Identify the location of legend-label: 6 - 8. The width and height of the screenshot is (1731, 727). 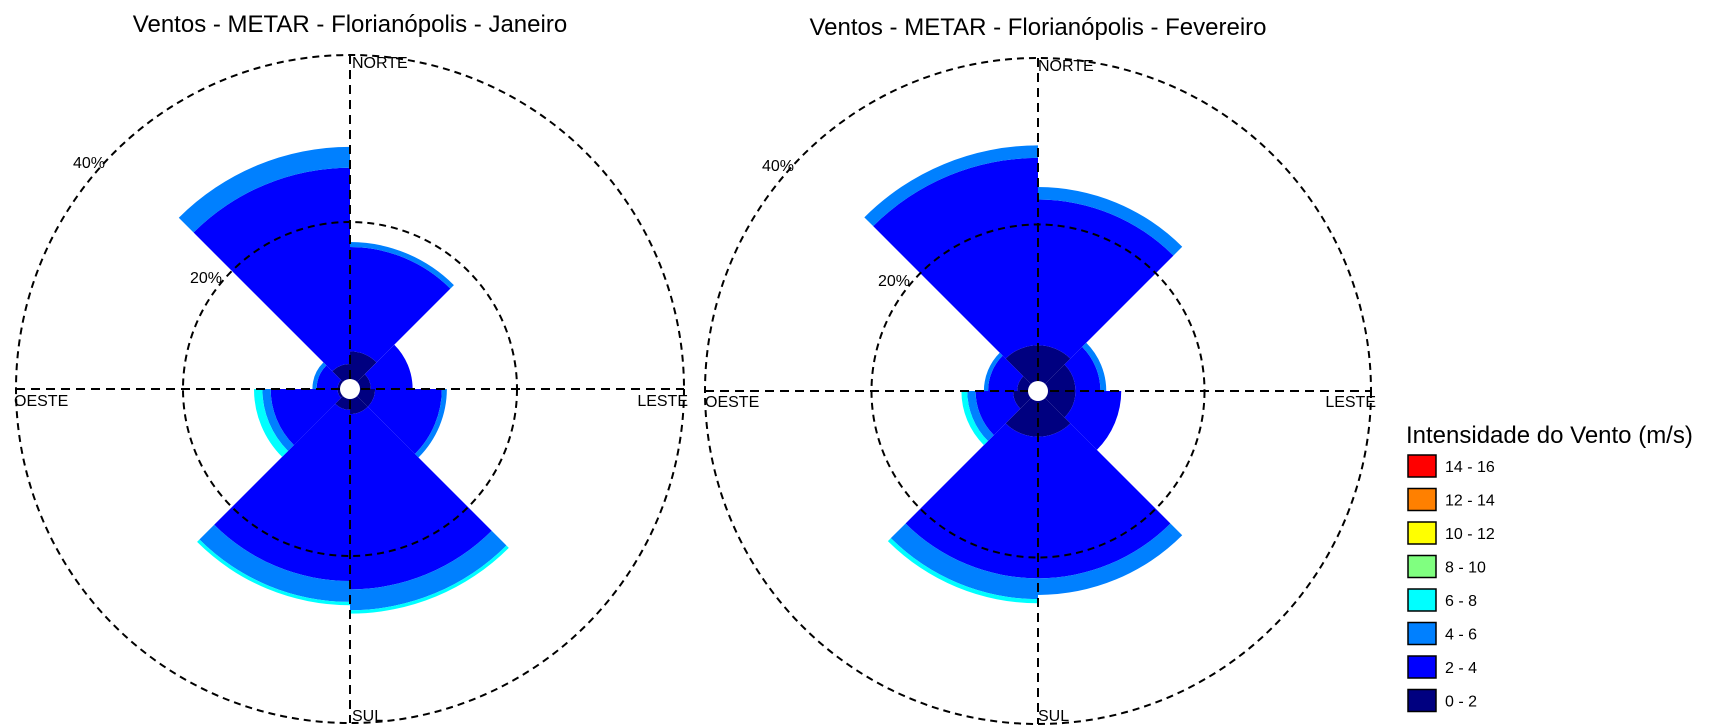
(1461, 601).